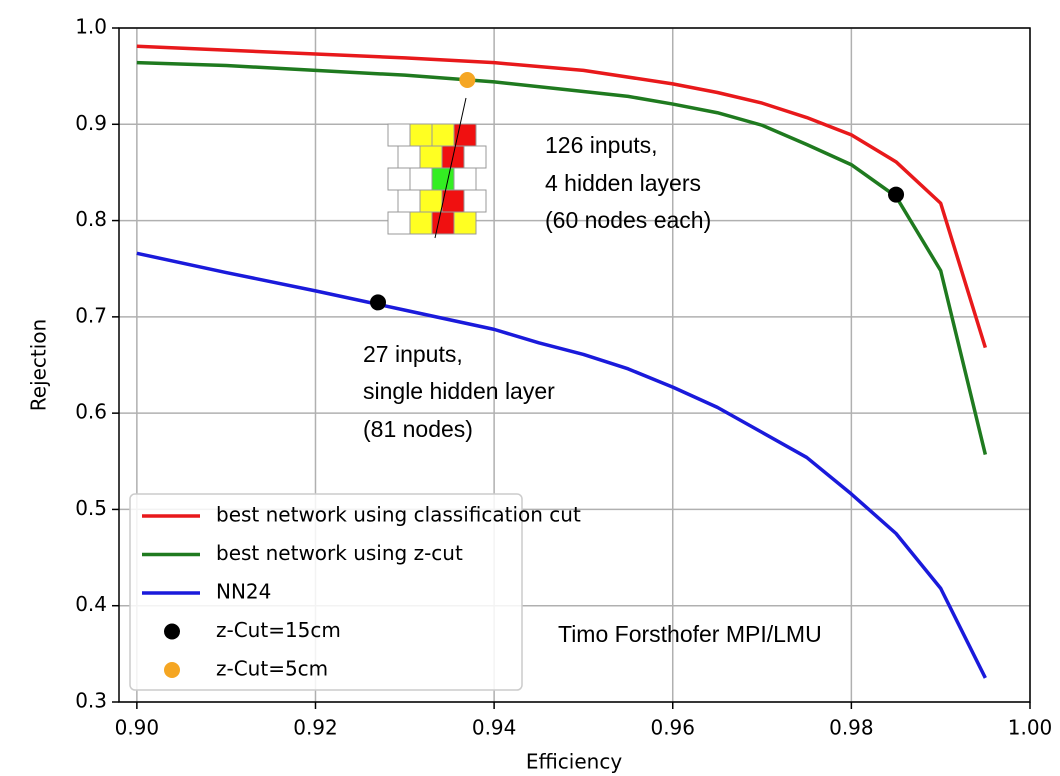 The height and width of the screenshot is (776, 1060). I want to click on legend-label: best network using z-cut, so click(339, 553).